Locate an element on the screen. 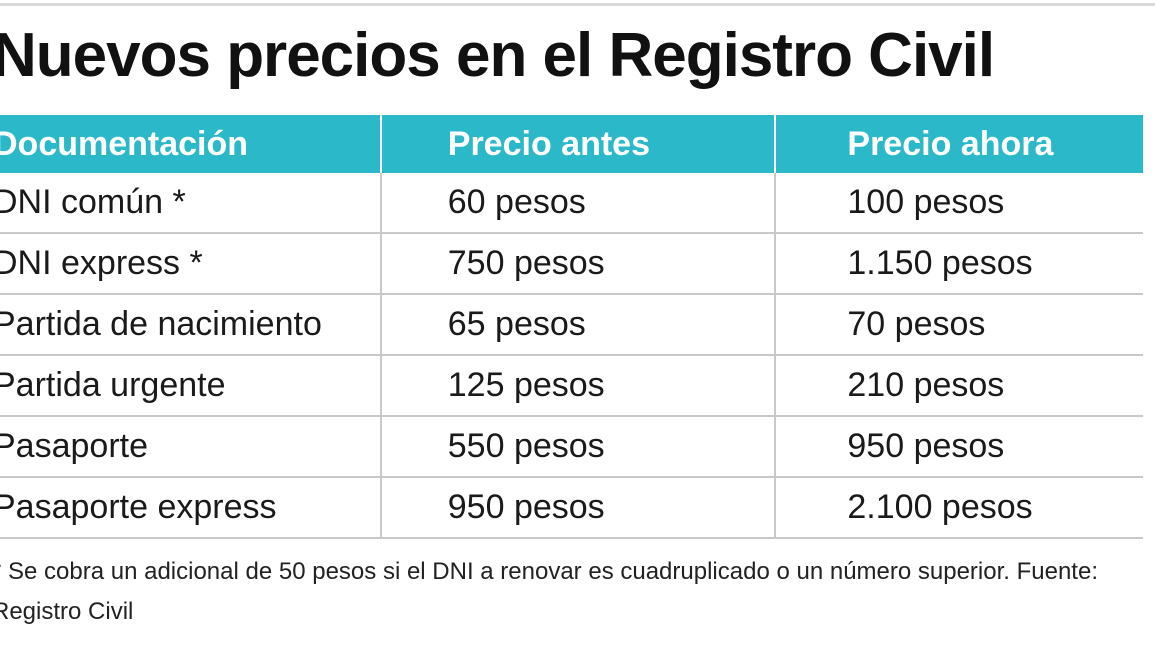  table-row: Partida de nacimiento 65 pesos 70 pesos is located at coordinates (571, 325).